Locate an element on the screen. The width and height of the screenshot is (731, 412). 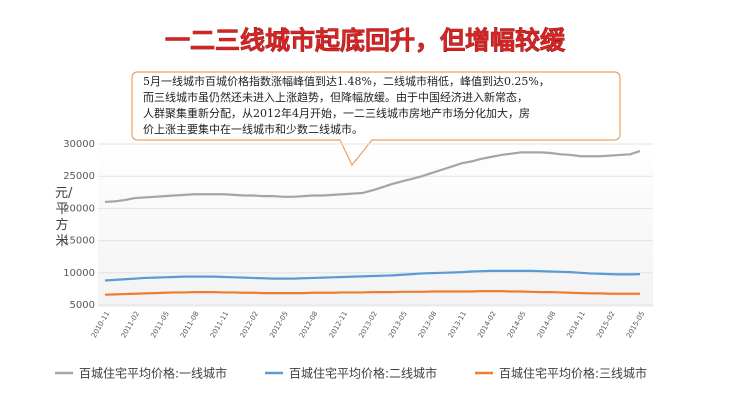
x-tick-label: 2013-05 is located at coordinates (398, 324).